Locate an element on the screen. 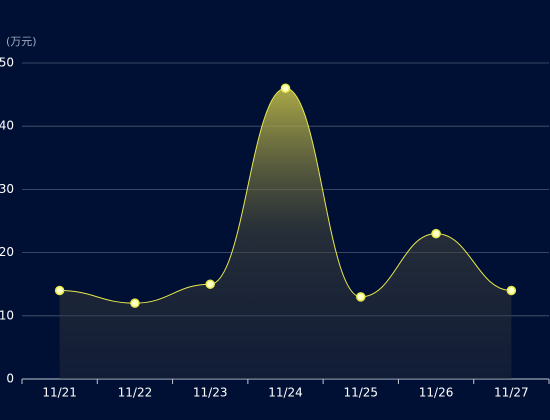 This screenshot has height=420, width=550. y-tick-label: 40 is located at coordinates (7, 126).